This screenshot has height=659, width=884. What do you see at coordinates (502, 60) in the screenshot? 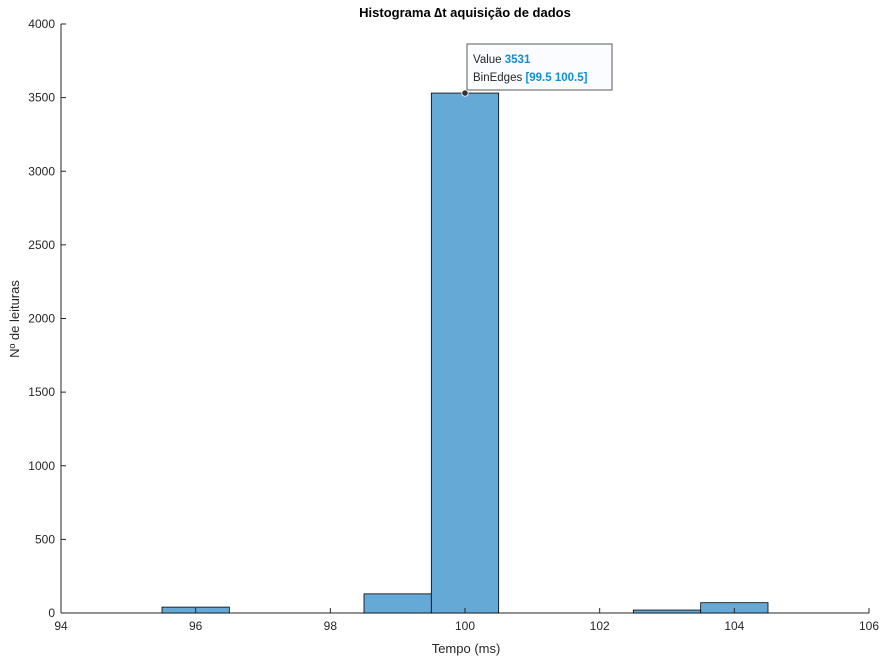
I see `datatip-value-label: Value 3531` at bounding box center [502, 60].